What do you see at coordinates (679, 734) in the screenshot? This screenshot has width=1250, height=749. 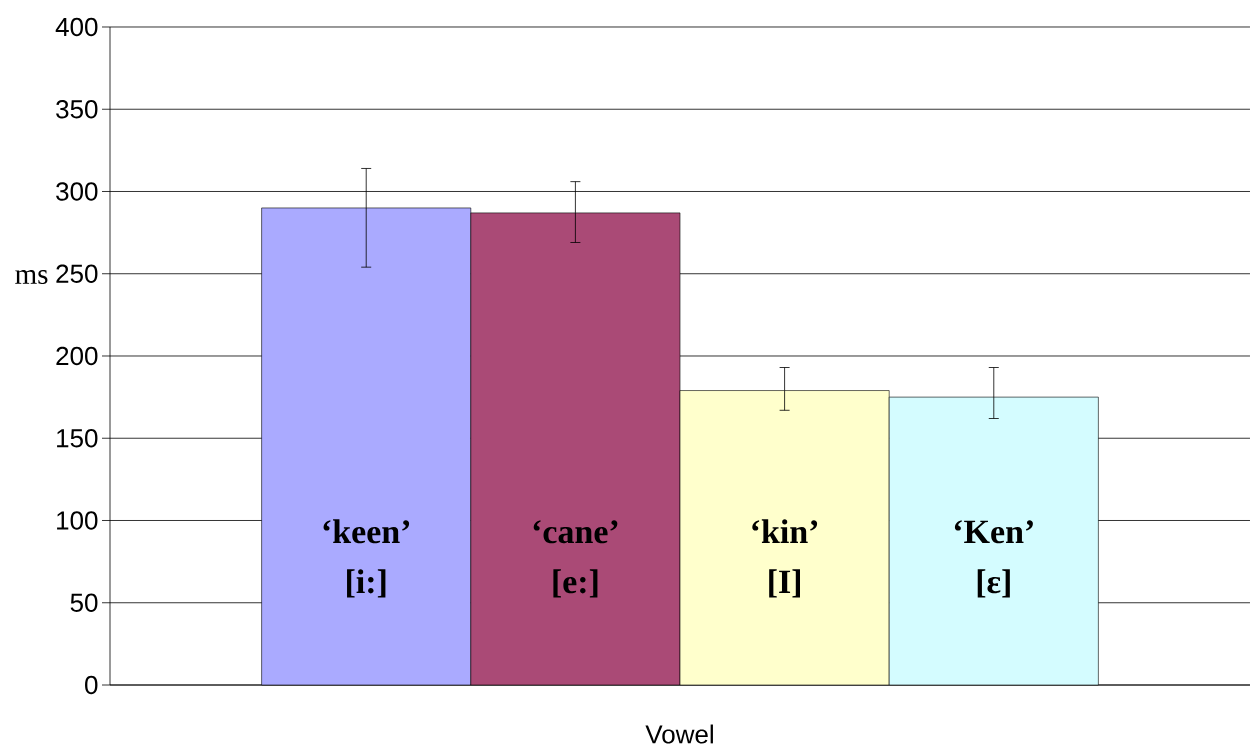 I see `x-axis-title: Vowel` at bounding box center [679, 734].